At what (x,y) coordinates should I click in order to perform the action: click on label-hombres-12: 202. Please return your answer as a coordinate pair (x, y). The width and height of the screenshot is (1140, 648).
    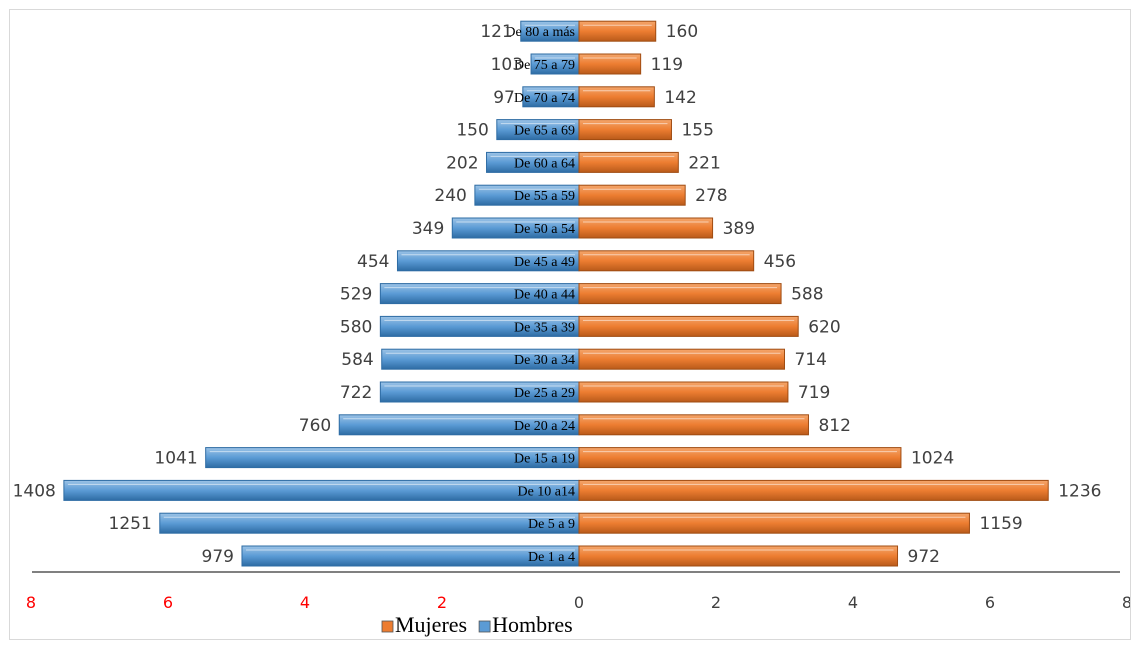
    Looking at the image, I should click on (462, 163).